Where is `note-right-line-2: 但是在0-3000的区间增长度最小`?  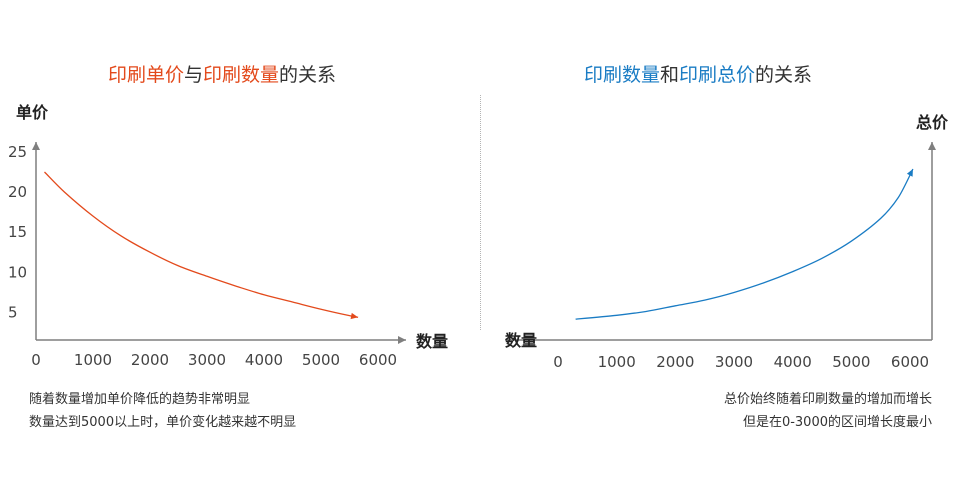
note-right-line-2: 但是在0-3000的区间增长度最小 is located at coordinates (837, 422).